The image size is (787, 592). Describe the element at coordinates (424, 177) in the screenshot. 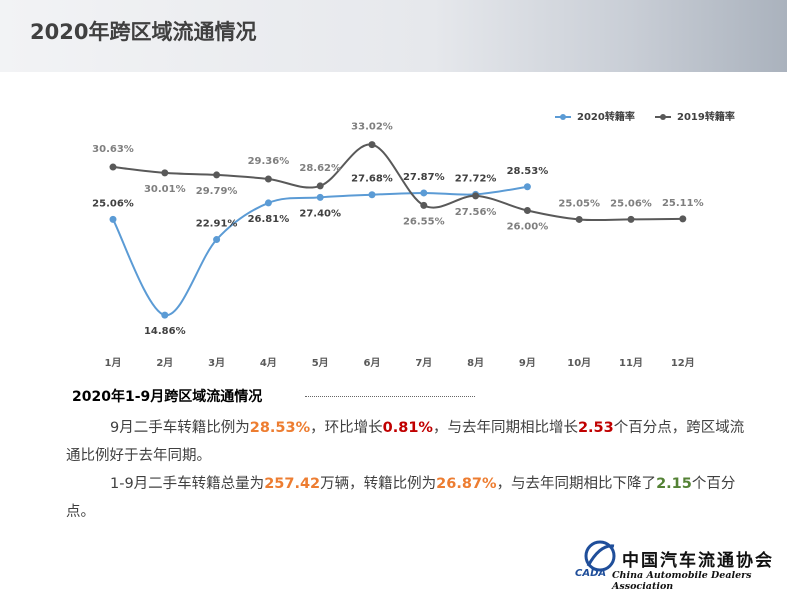

I see `data-label: 27.87%` at that location.